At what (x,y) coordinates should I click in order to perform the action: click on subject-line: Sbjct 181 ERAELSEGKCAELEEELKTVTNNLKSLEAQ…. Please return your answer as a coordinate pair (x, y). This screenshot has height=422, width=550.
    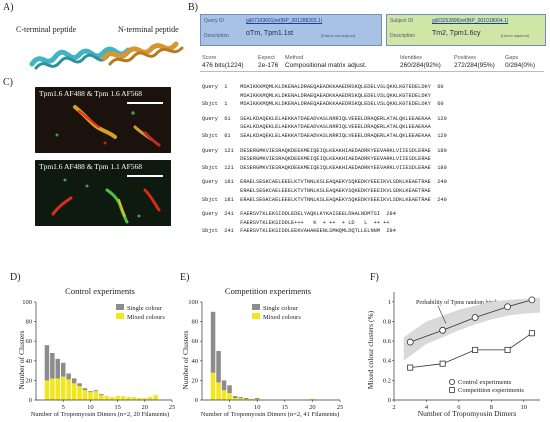
    Looking at the image, I should click on (324, 199).